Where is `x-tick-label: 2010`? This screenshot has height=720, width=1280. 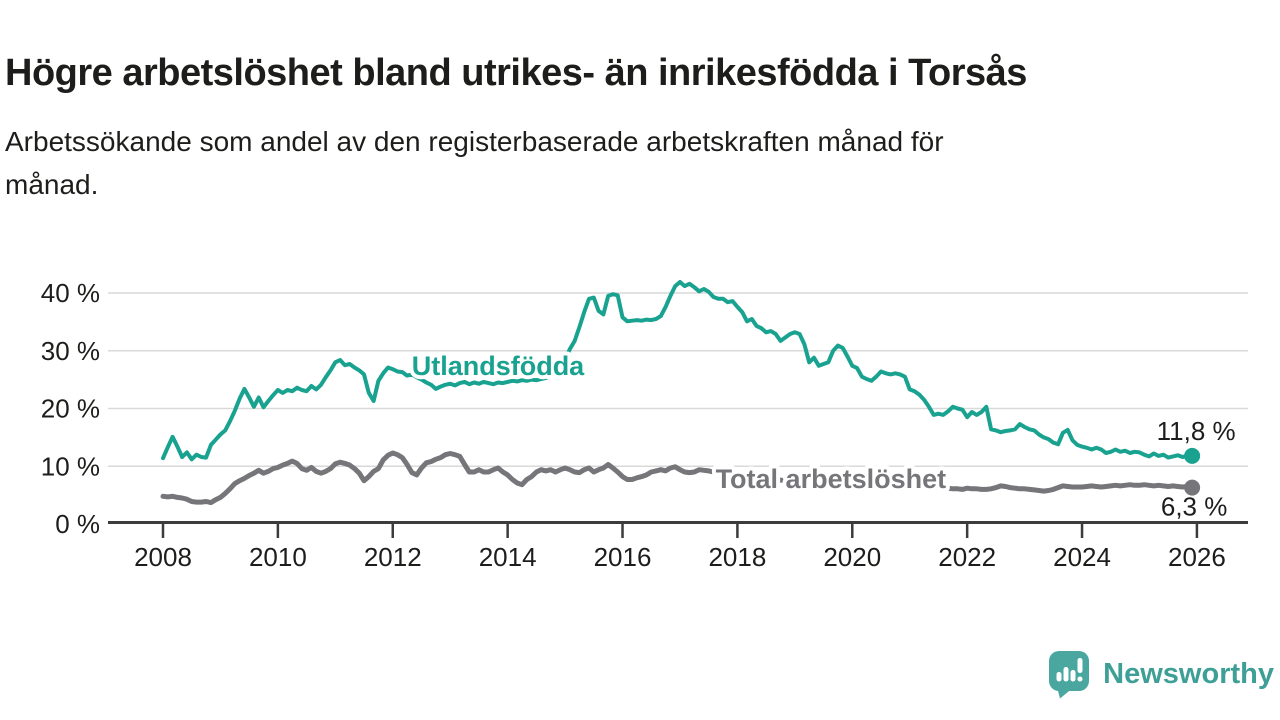
x-tick-label: 2010 is located at coordinates (278, 557).